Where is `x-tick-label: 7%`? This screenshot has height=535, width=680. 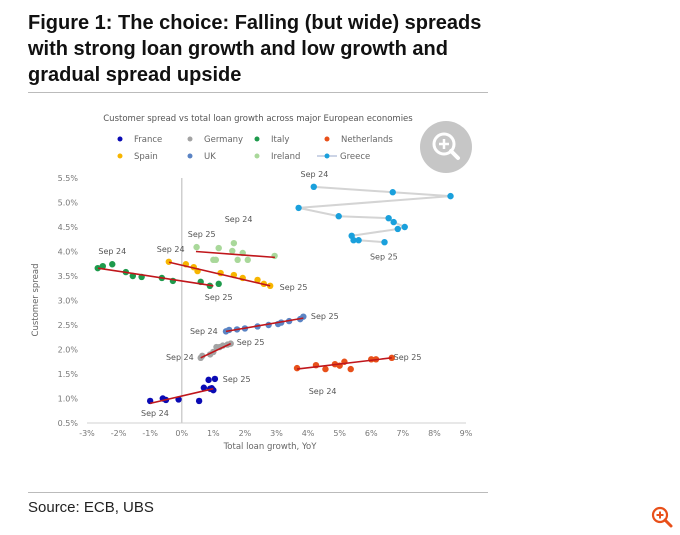 x-tick-label: 7% is located at coordinates (402, 433).